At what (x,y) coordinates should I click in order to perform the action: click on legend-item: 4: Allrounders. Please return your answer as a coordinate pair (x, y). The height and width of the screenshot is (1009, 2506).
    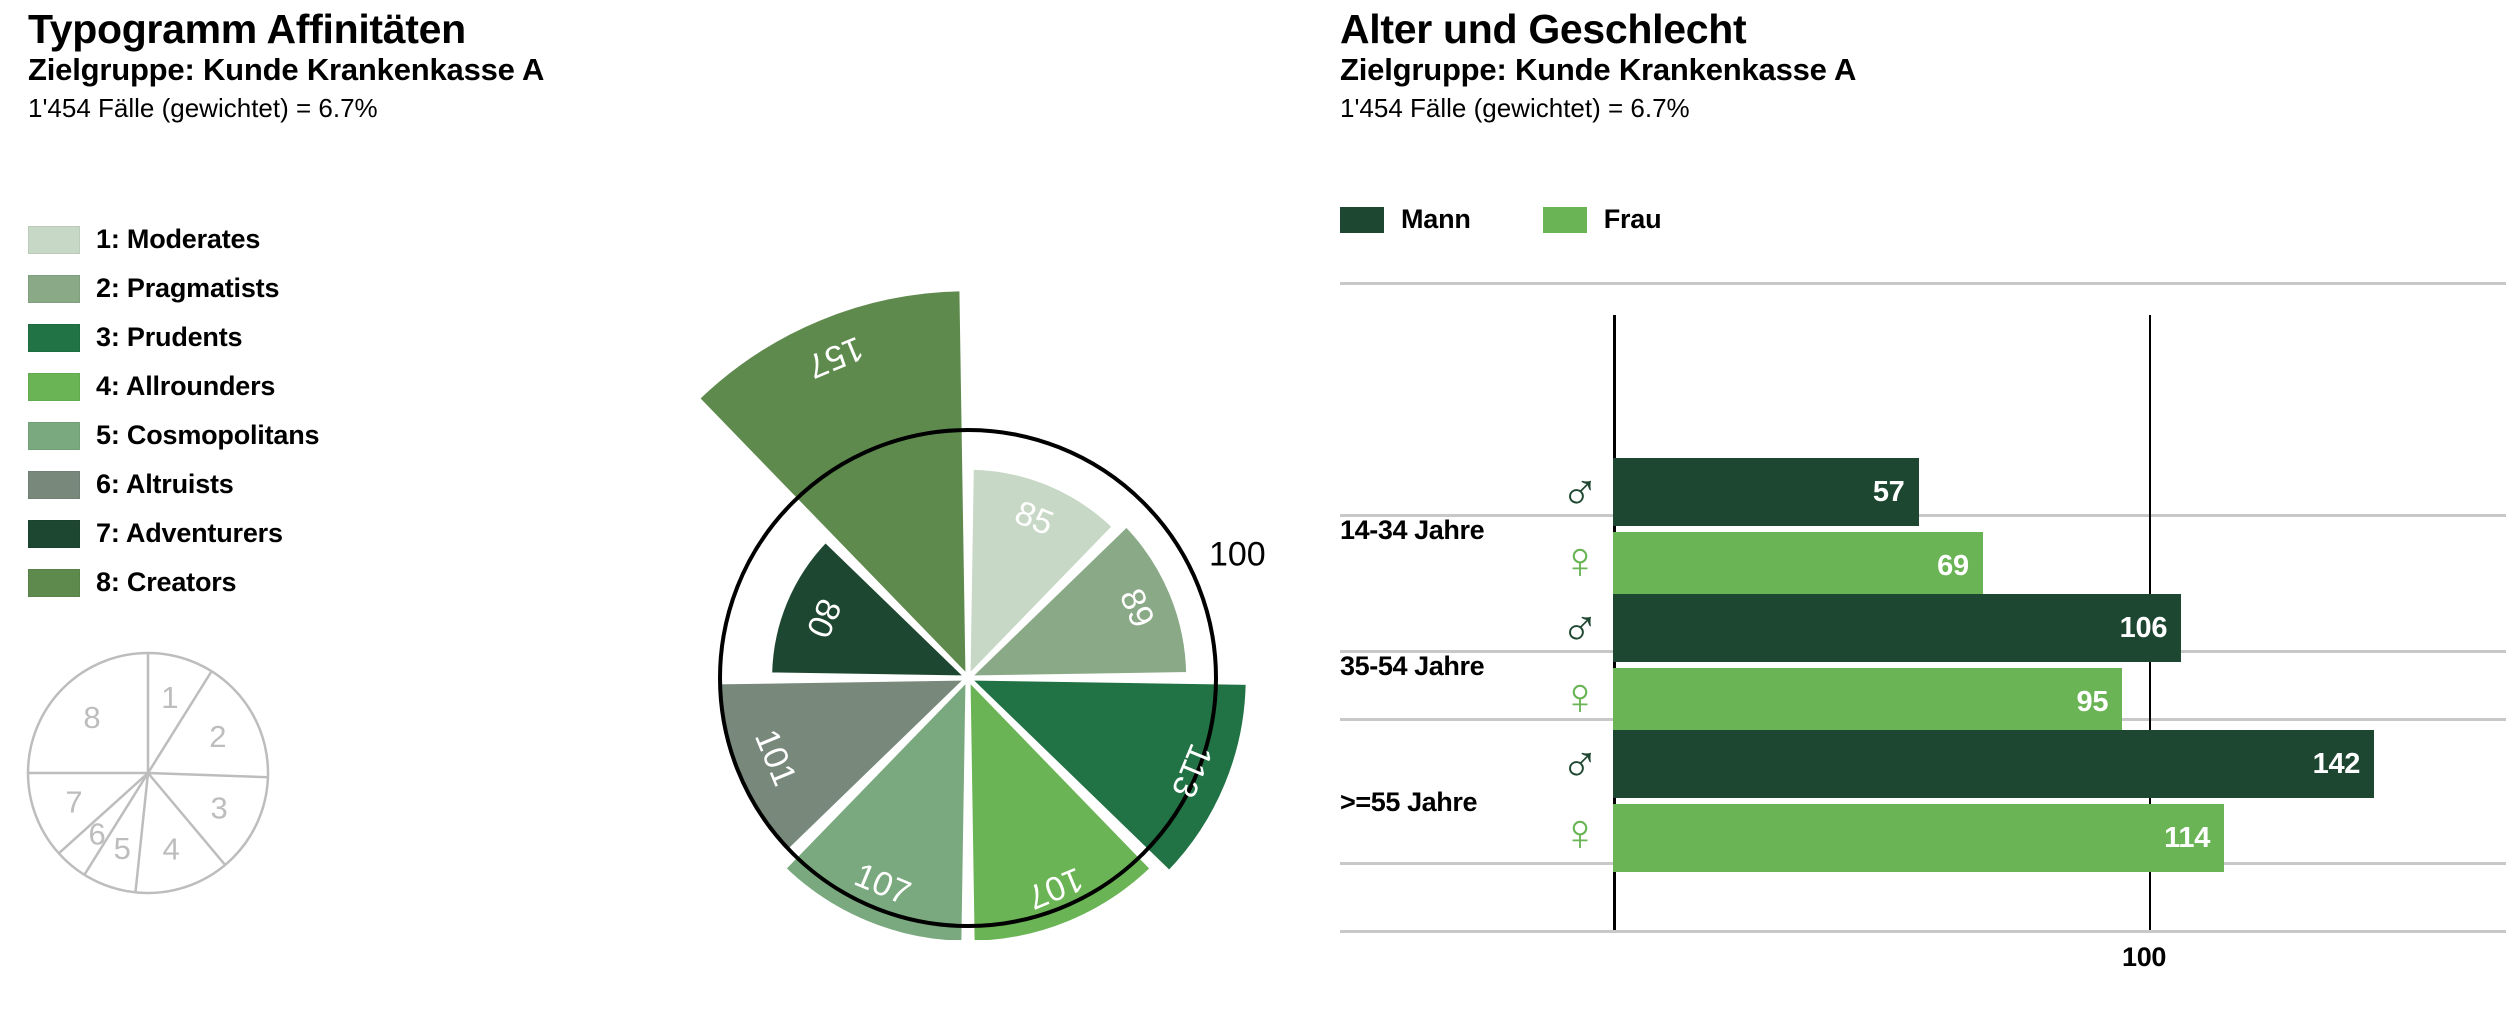
    Looking at the image, I should click on (173, 386).